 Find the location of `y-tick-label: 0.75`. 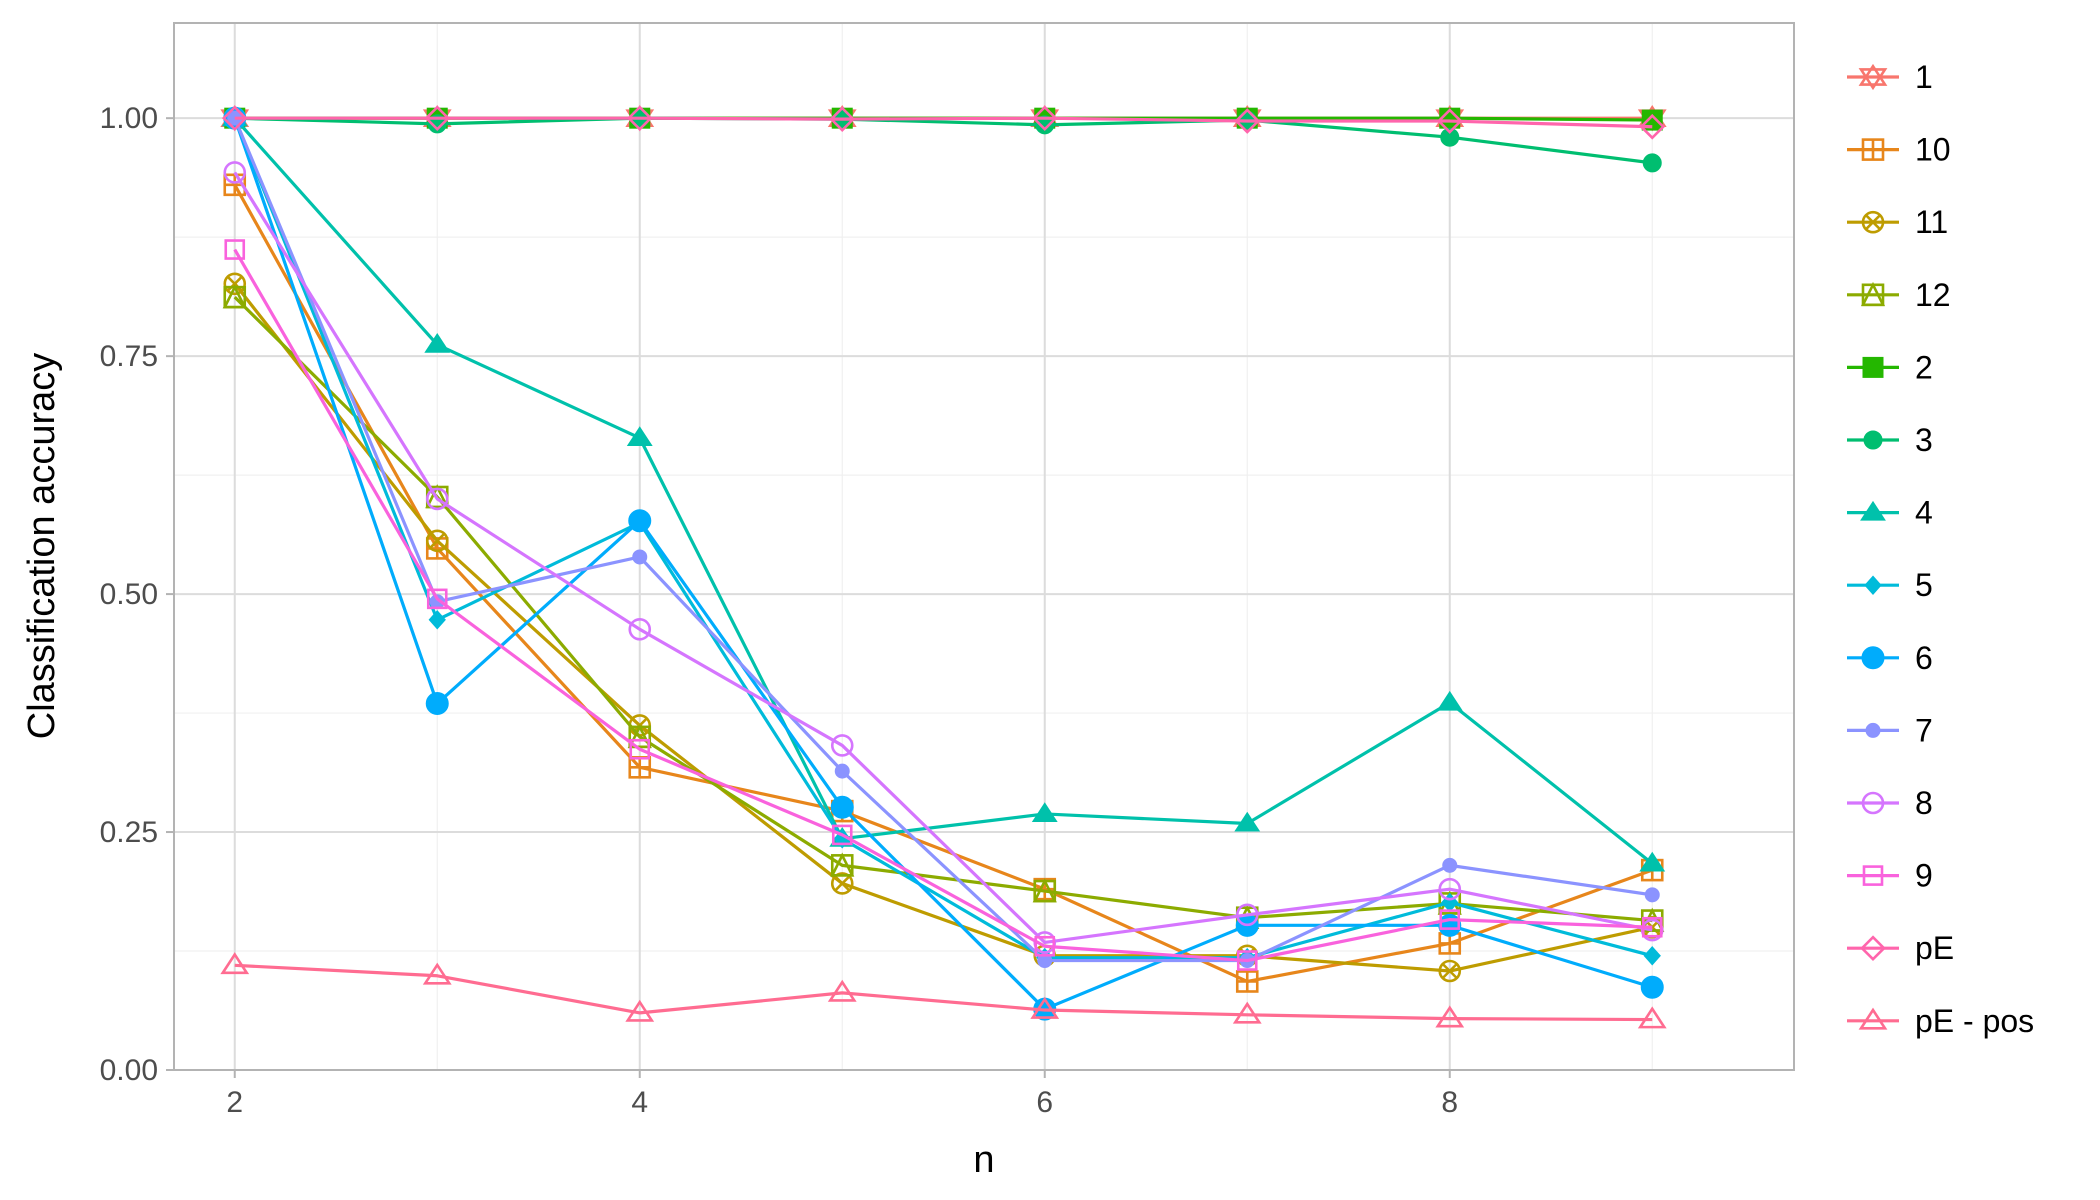

y-tick-label: 0.75 is located at coordinates (129, 356).